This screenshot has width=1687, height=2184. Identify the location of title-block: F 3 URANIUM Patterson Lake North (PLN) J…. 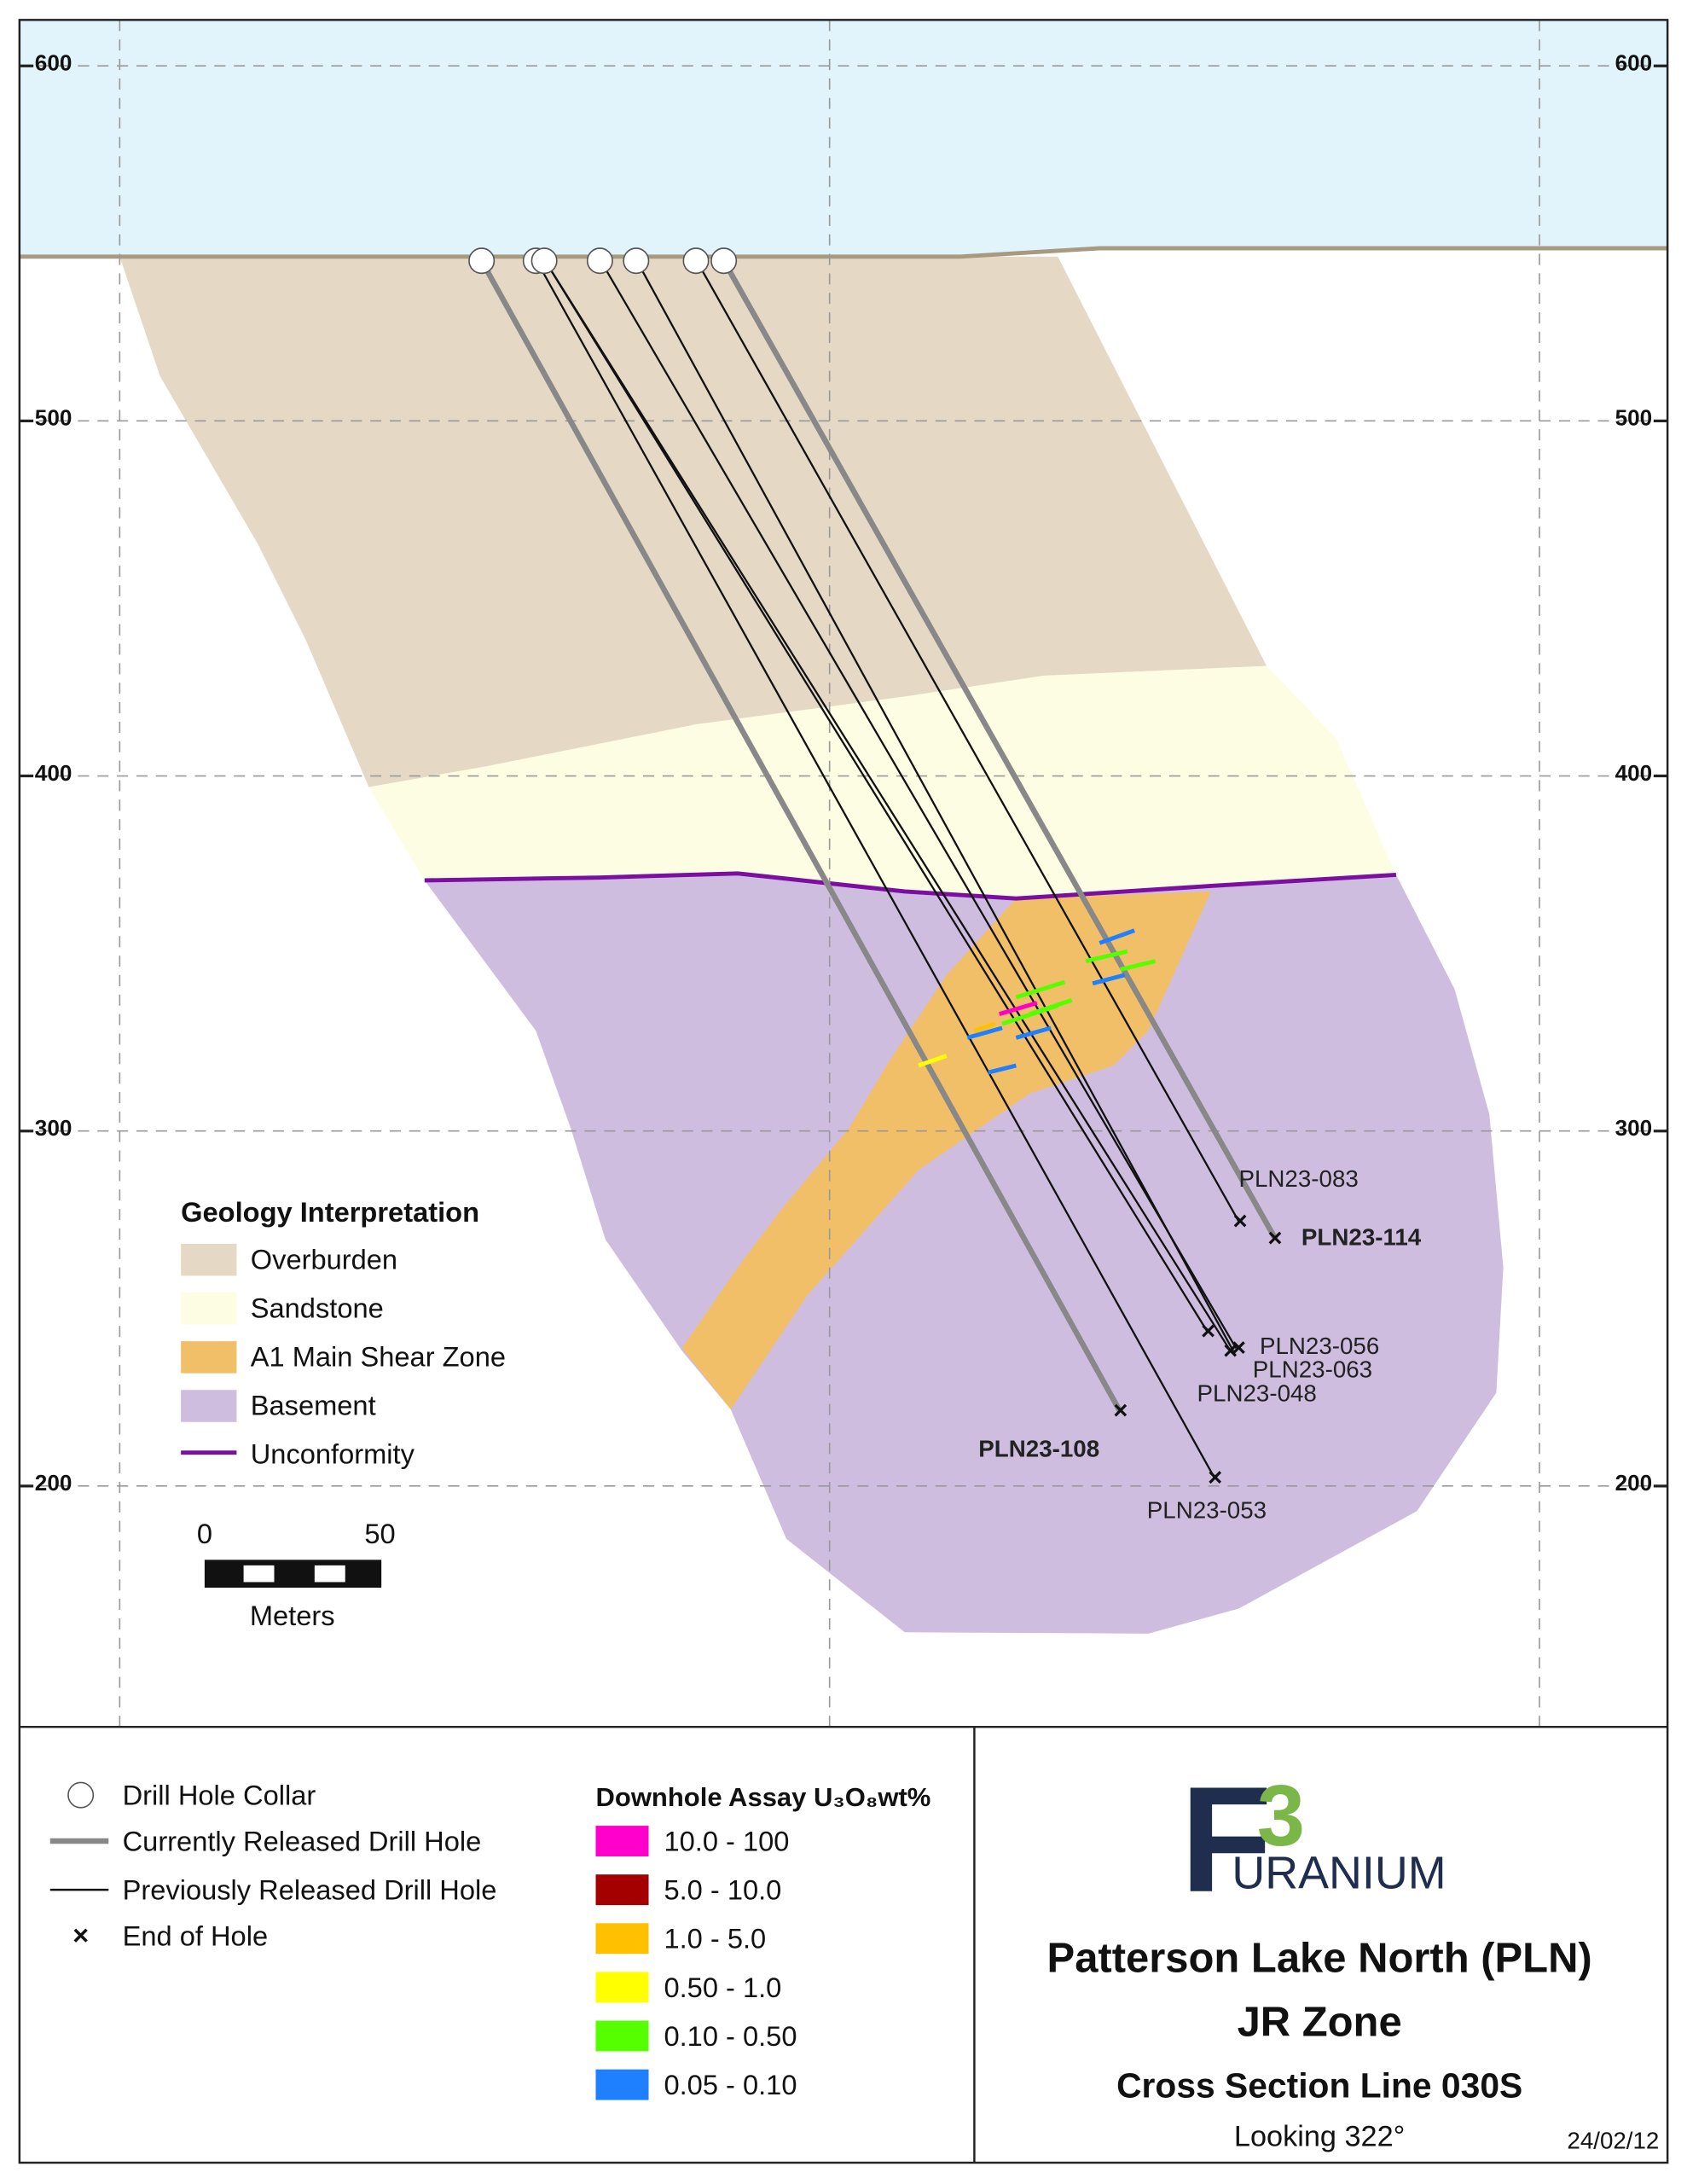
(1353, 1955).